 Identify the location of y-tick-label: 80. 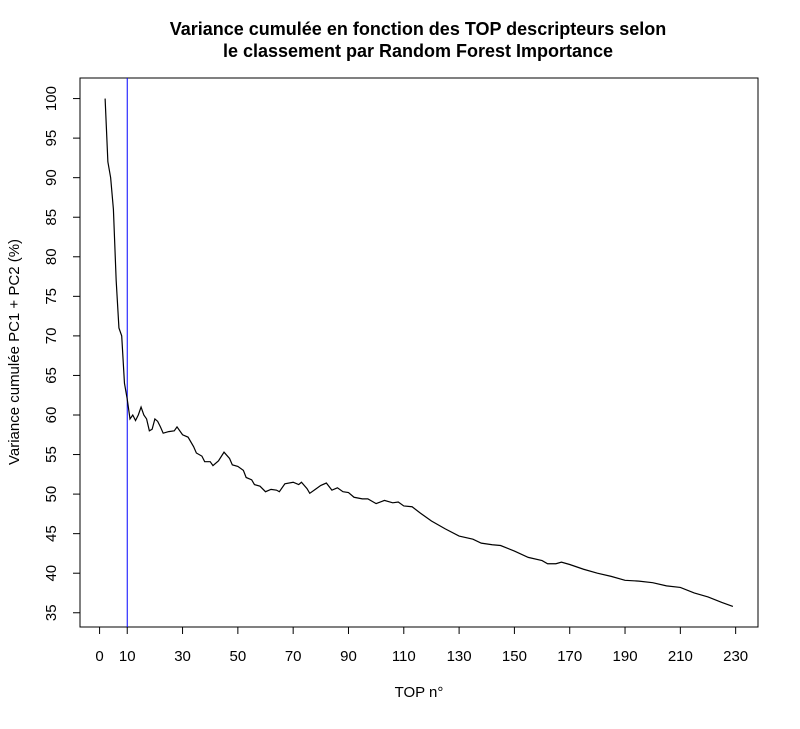
(51, 256).